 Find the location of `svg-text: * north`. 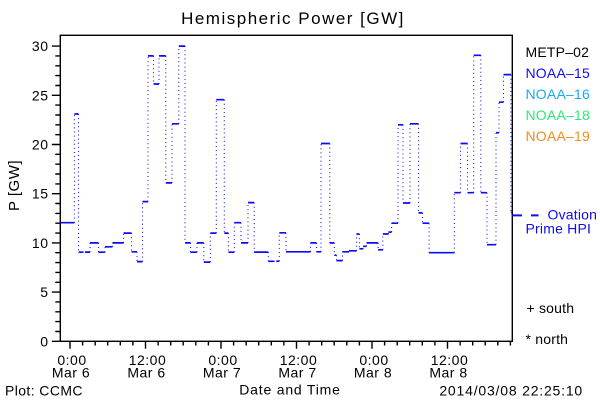

svg-text: * north is located at coordinates (547, 339).